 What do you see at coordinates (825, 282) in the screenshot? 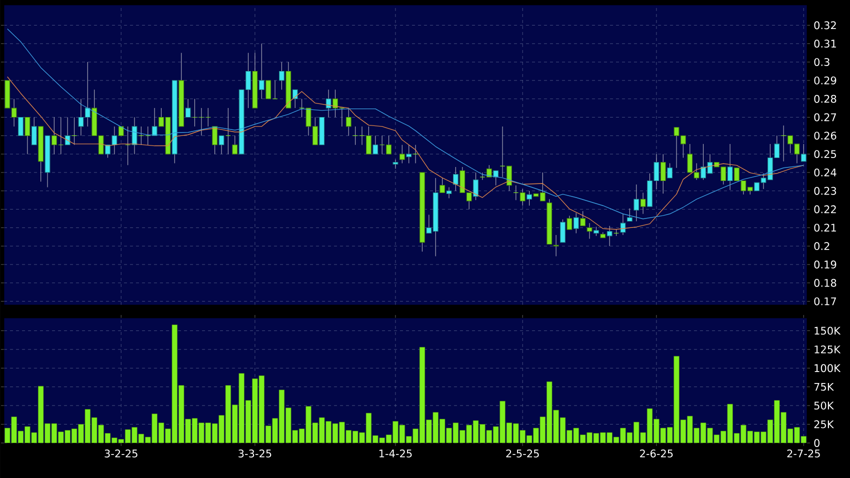
I see `y-tick-label: 0.18` at bounding box center [825, 282].